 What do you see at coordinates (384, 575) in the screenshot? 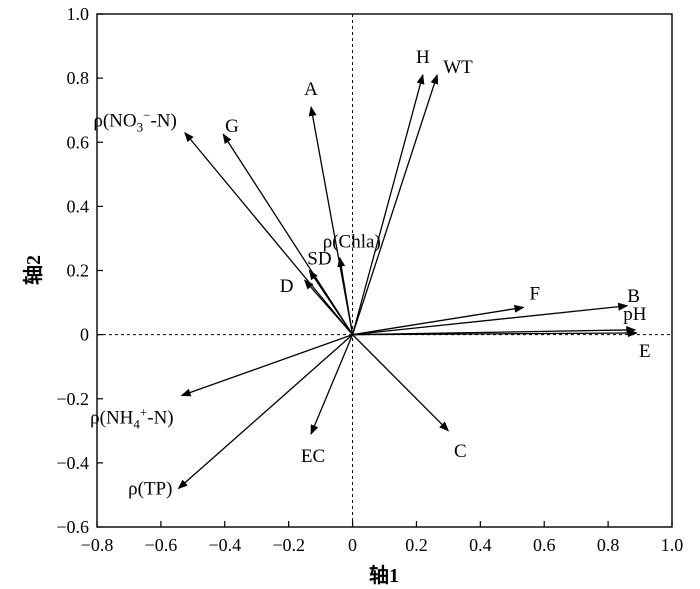
I see `x-axis-title: 轴1` at bounding box center [384, 575].